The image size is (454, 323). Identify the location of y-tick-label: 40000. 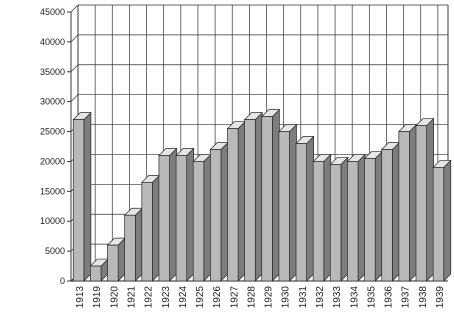
(52, 42).